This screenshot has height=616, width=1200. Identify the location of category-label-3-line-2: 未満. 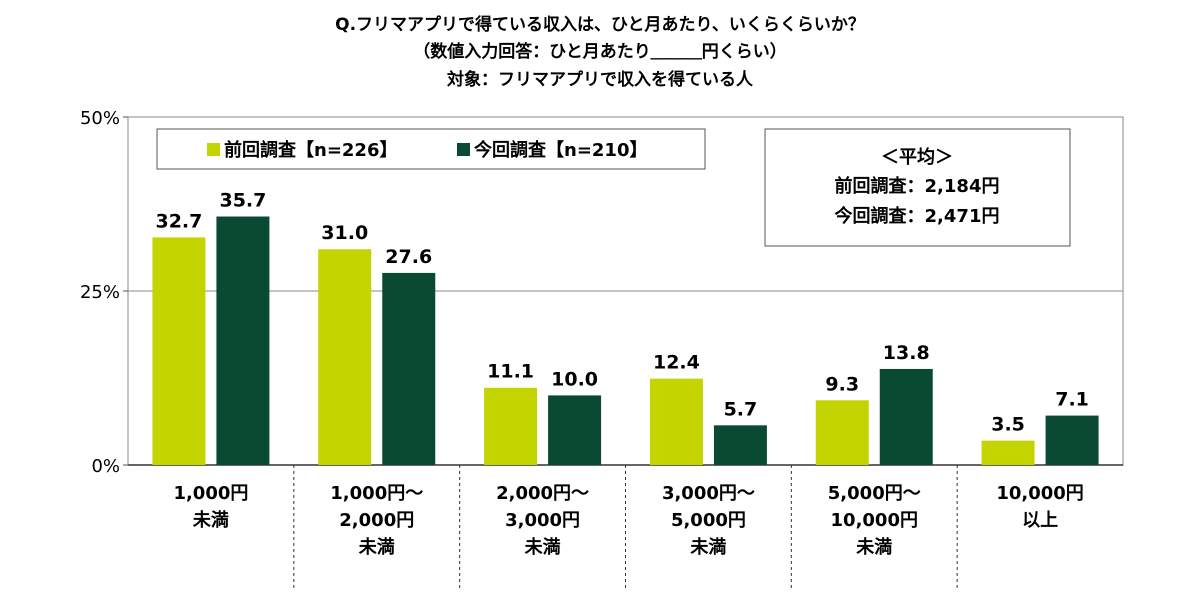
(708, 547).